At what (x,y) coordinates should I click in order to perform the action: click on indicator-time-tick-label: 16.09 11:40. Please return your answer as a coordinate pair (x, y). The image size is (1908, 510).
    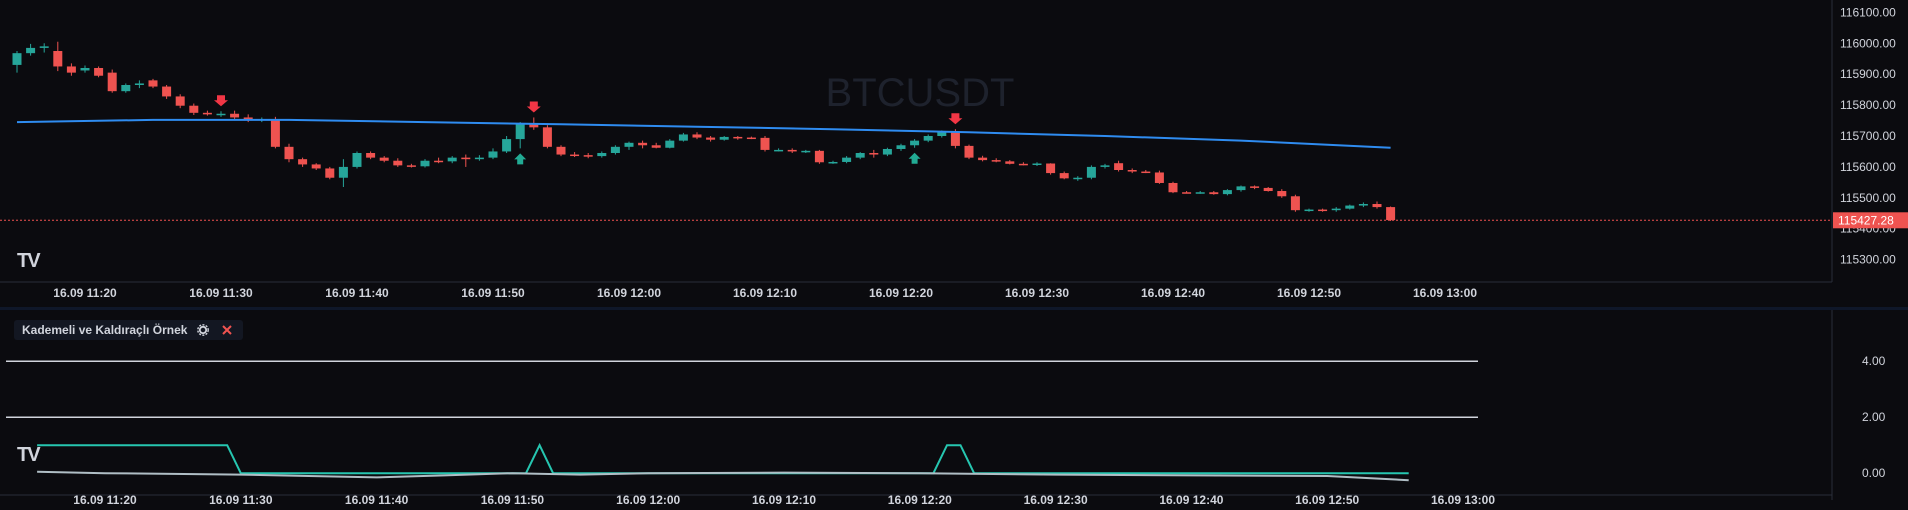
    Looking at the image, I should click on (377, 500).